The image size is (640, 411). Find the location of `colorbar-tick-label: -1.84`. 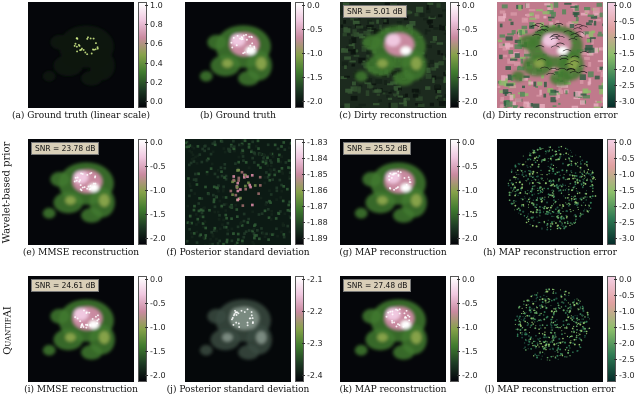

colorbar-tick-label: -1.84 is located at coordinates (315, 158).